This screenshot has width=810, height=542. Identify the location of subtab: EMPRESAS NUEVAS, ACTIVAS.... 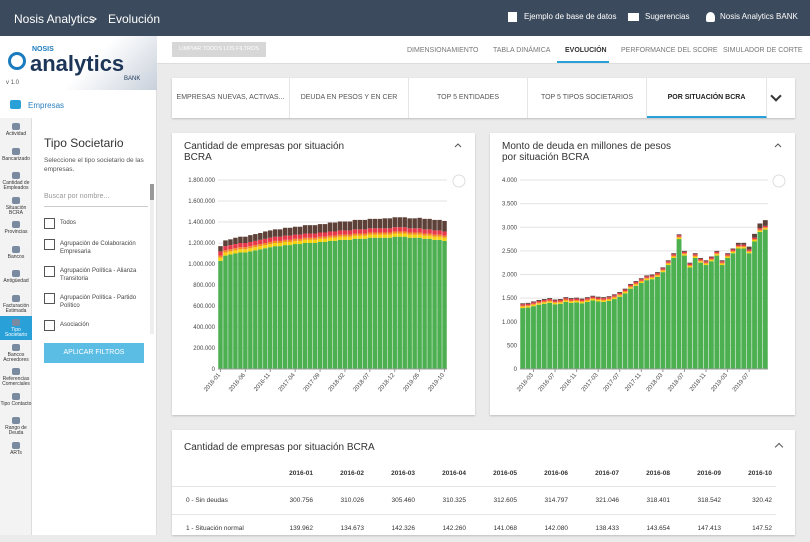
(231, 98).